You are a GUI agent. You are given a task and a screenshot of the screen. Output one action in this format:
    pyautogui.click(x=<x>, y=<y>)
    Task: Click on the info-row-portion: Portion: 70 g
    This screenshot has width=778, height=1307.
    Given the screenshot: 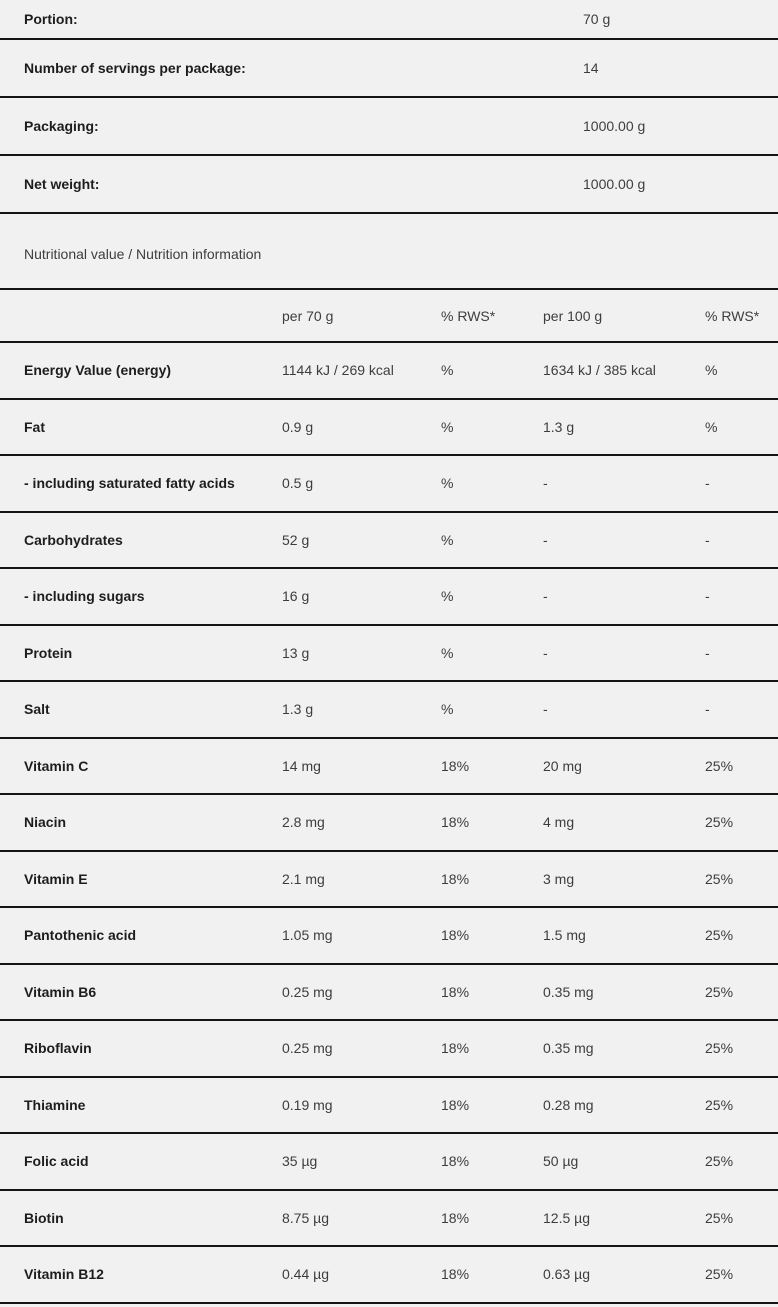 What is the action you would take?
    pyautogui.click(x=389, y=20)
    